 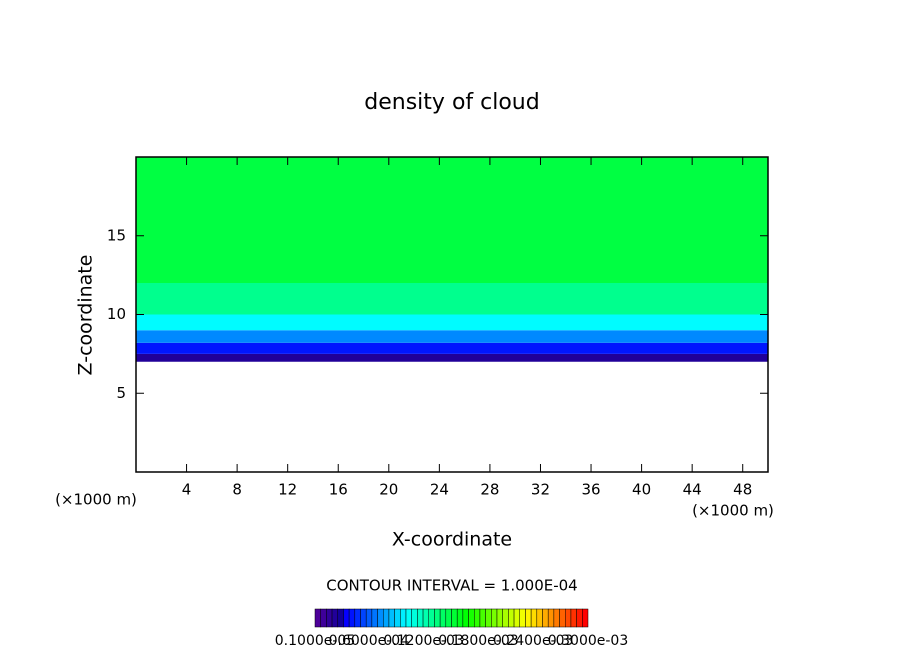 What do you see at coordinates (315, 641) in the screenshot?
I see `colorbar-label: 0.1000e-05` at bounding box center [315, 641].